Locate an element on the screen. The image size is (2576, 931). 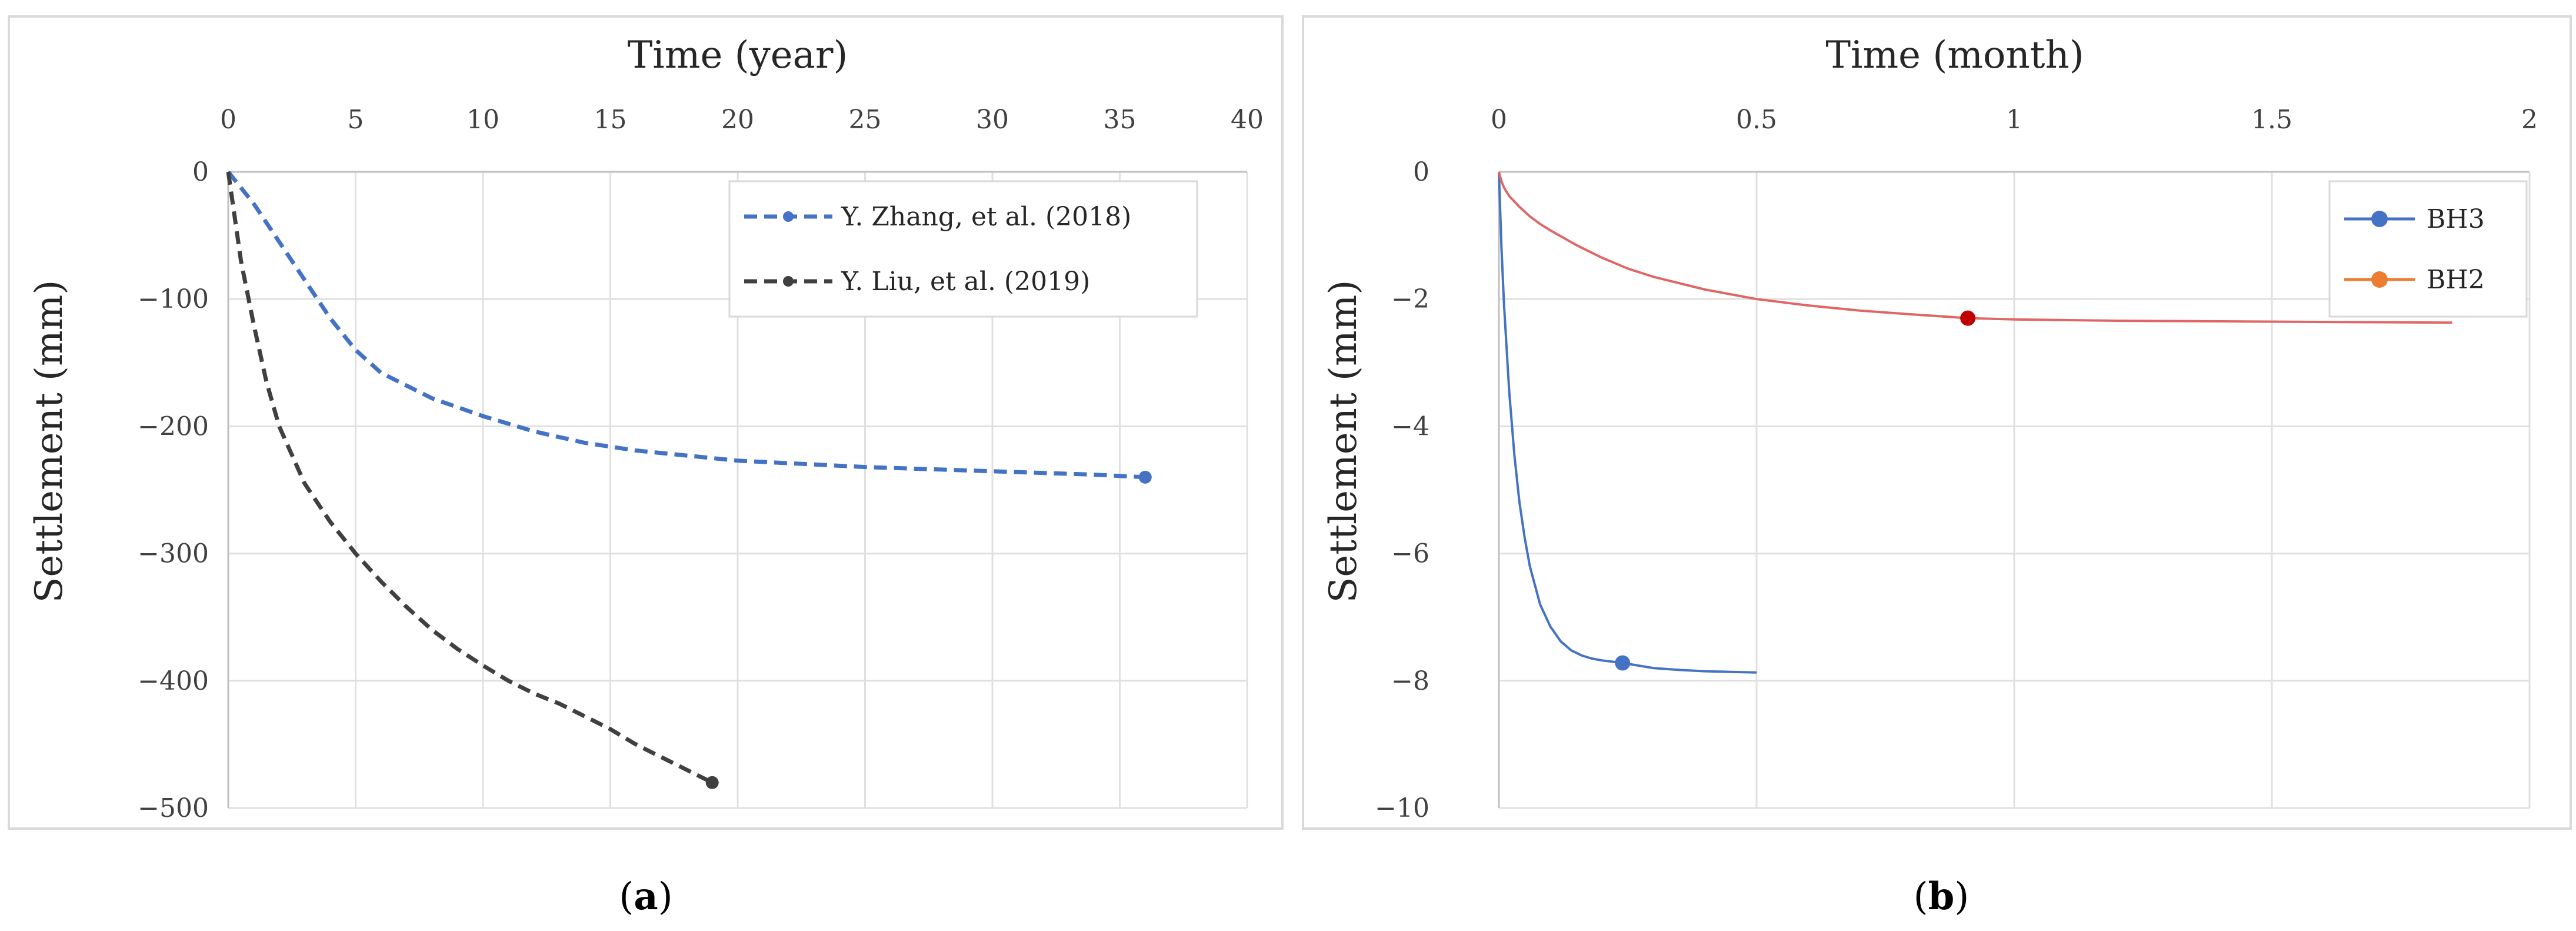
chart-a-x-tick-label: 30 is located at coordinates (993, 120).